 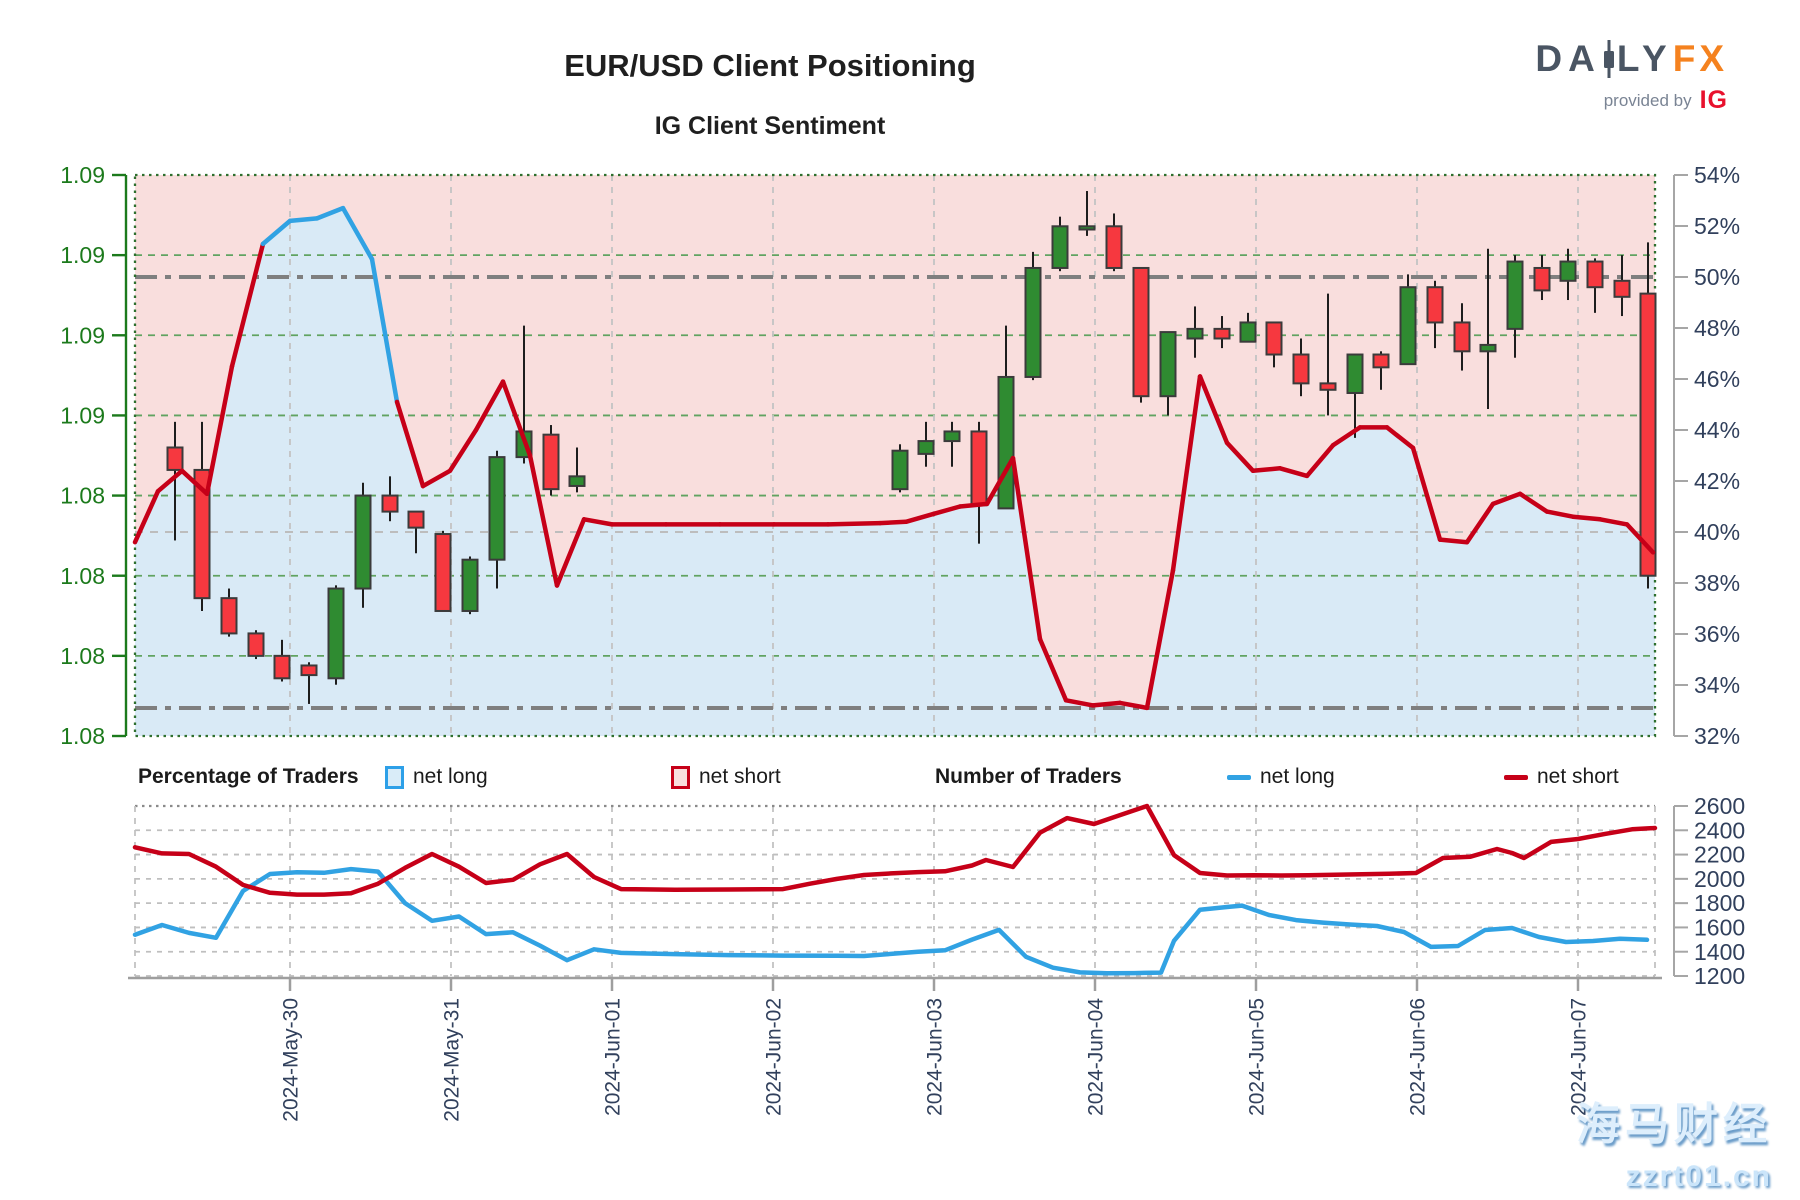 What do you see at coordinates (248, 776) in the screenshot?
I see `legend-pct-header: Percentage of Traders` at bounding box center [248, 776].